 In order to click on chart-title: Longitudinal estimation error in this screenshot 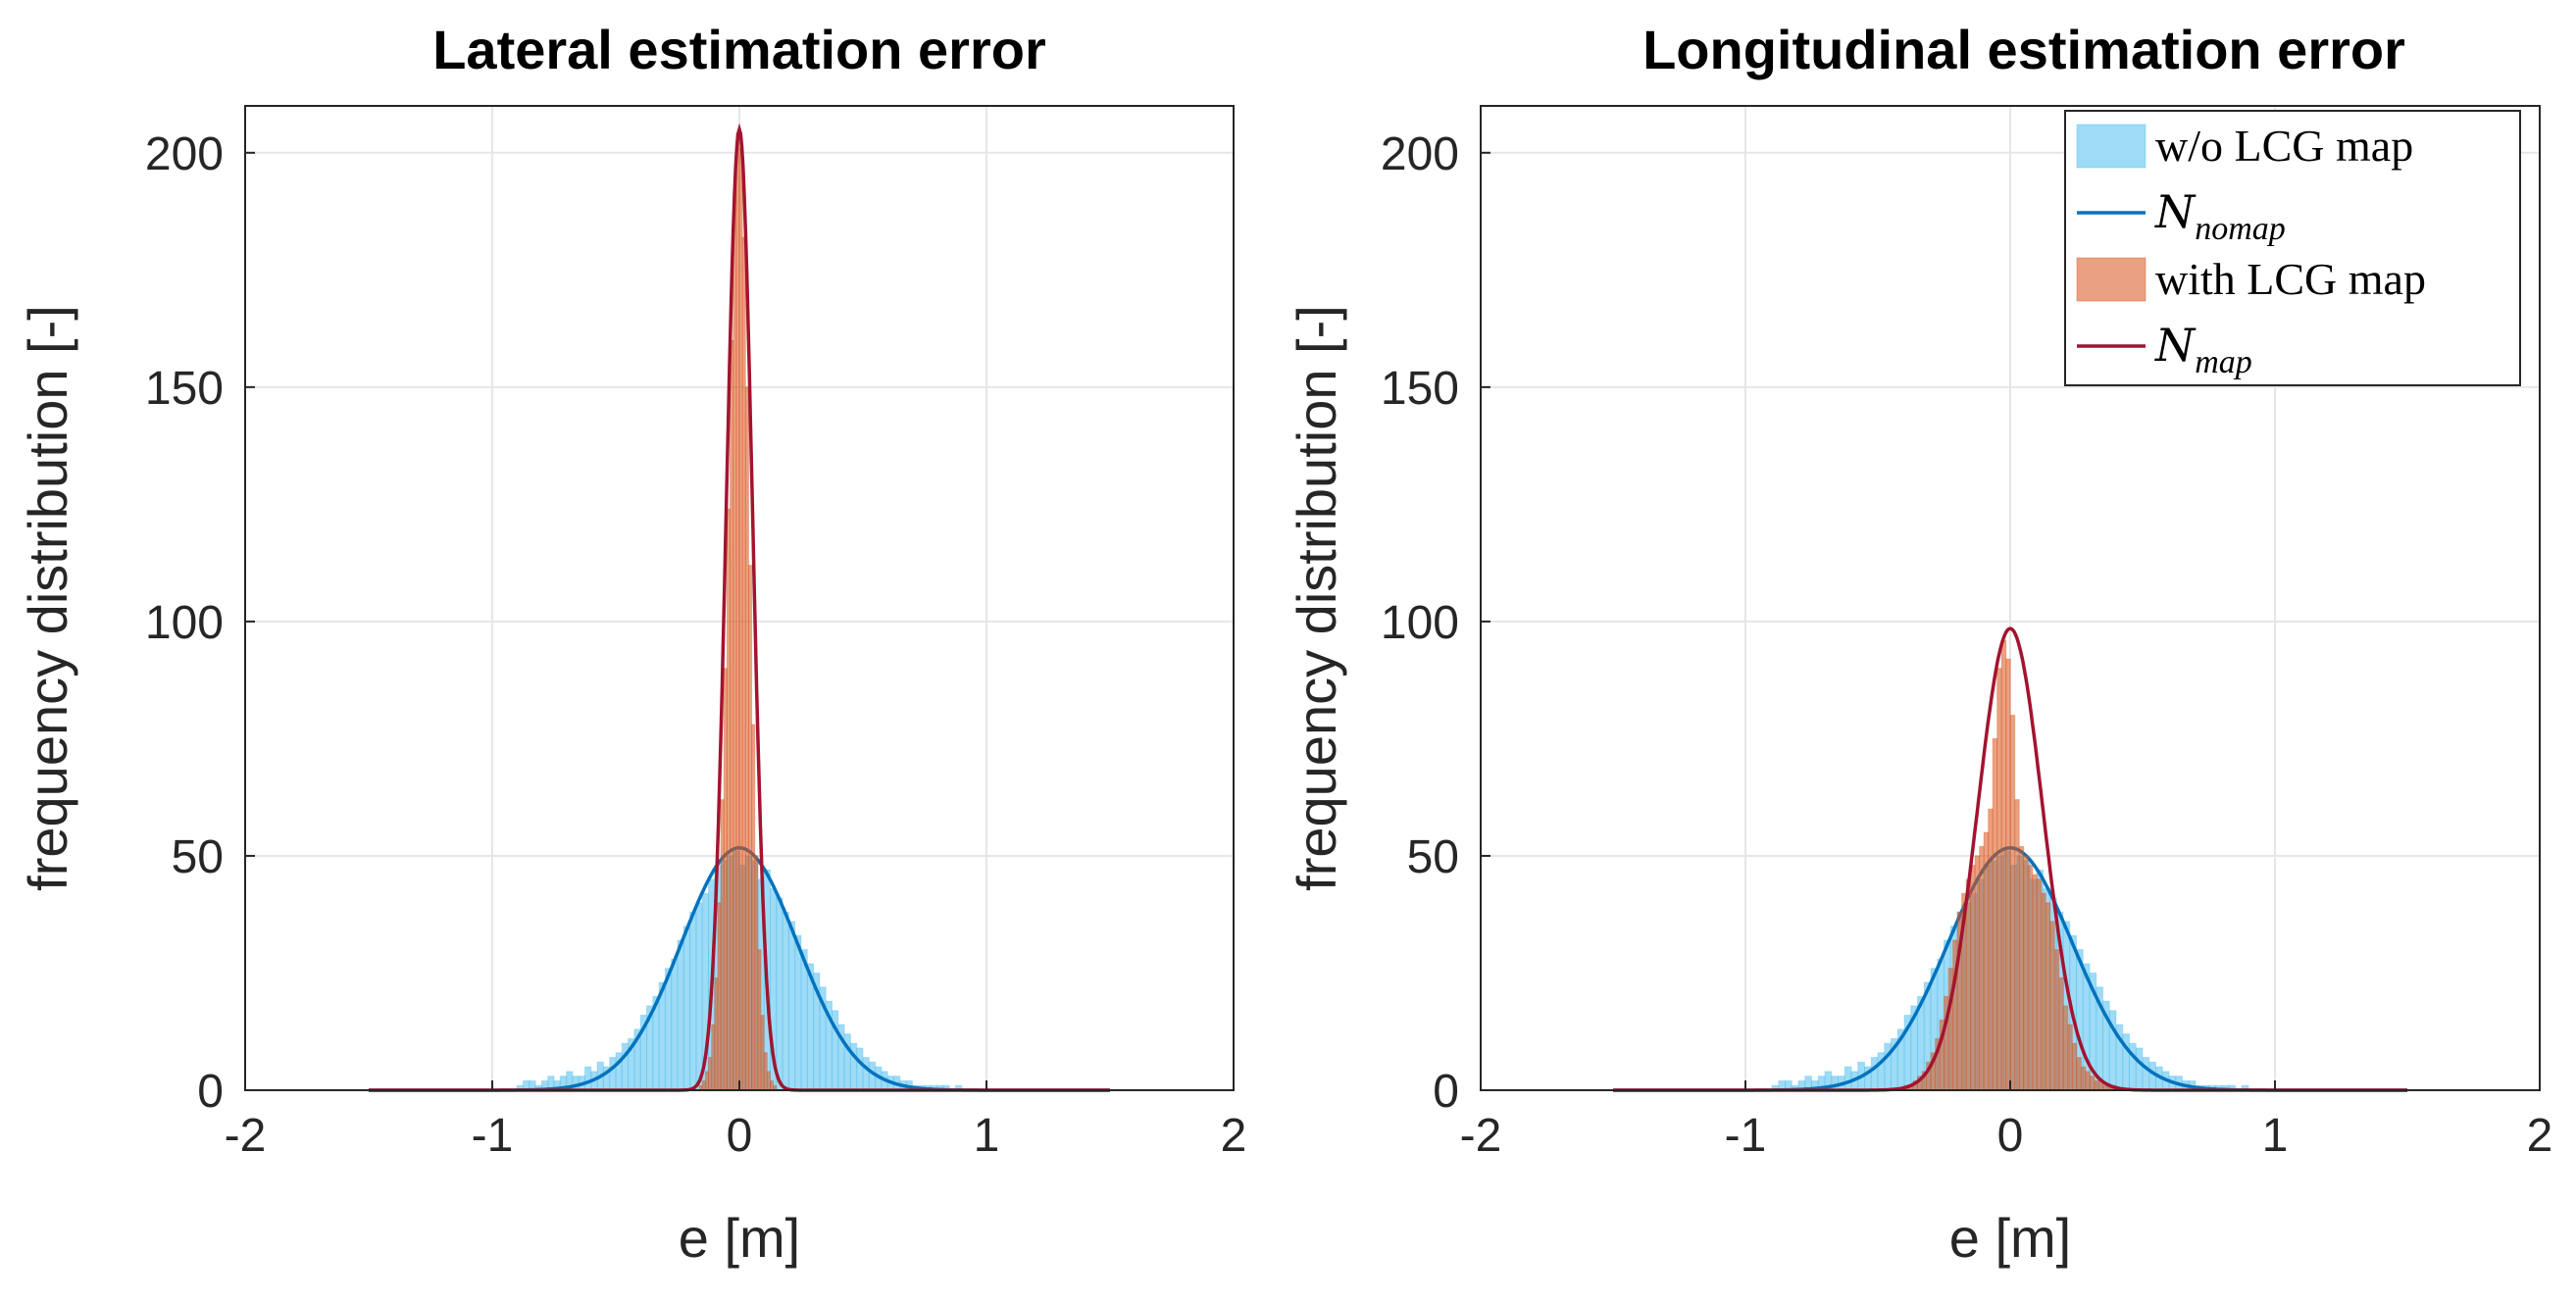, I will do `click(2024, 49)`.